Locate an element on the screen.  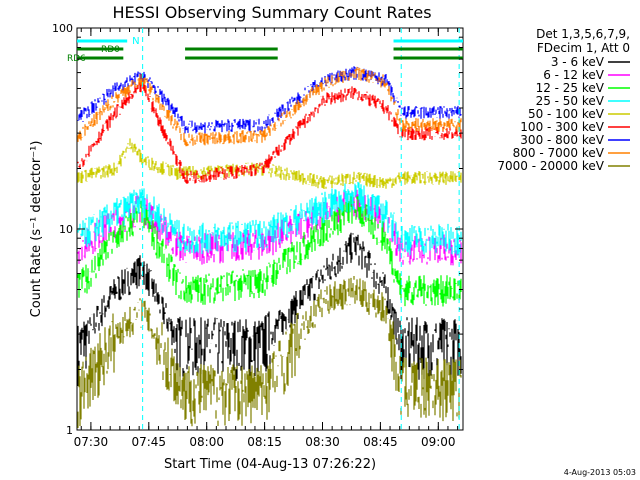
y-tick-label: 10 is located at coordinates (66, 229).